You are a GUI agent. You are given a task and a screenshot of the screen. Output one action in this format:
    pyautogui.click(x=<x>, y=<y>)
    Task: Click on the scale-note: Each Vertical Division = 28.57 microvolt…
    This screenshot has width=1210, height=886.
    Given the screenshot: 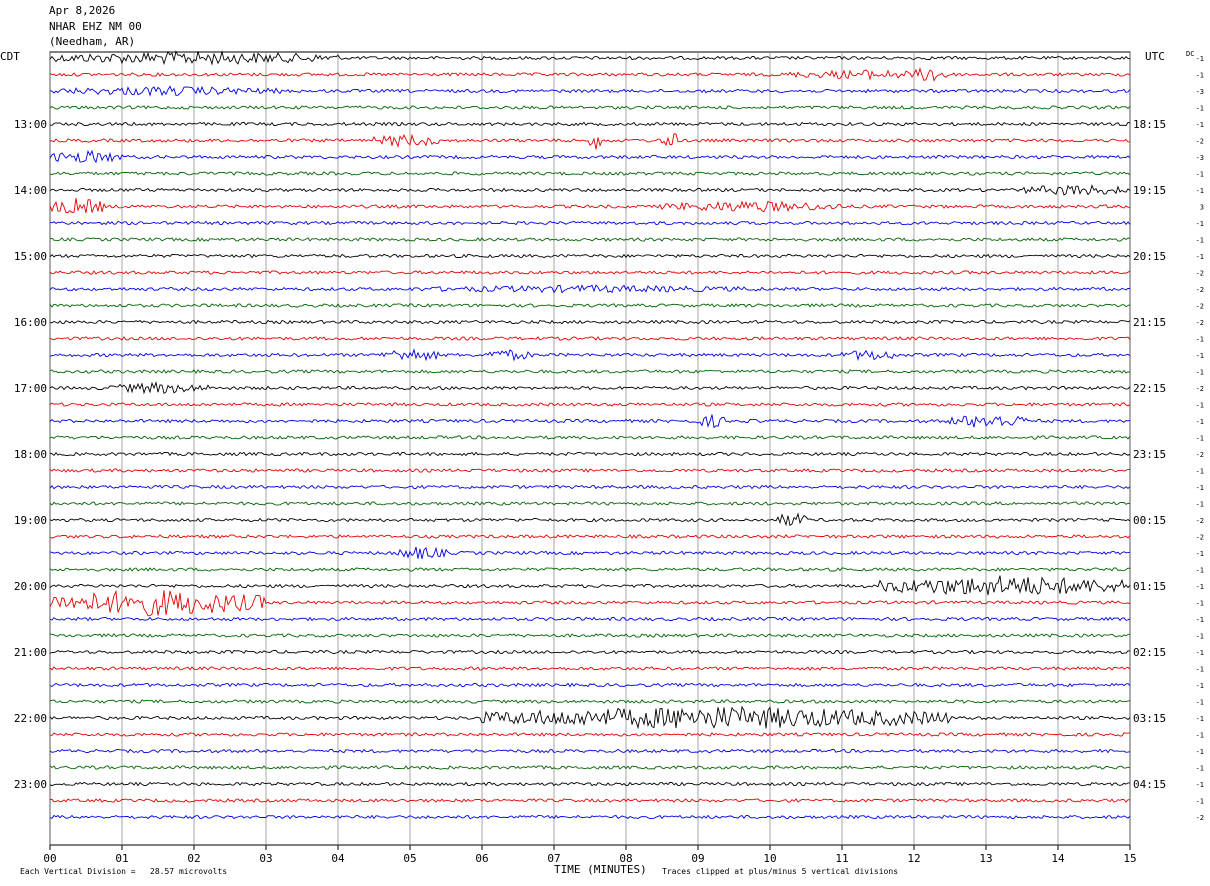 What is the action you would take?
    pyautogui.click(x=124, y=871)
    